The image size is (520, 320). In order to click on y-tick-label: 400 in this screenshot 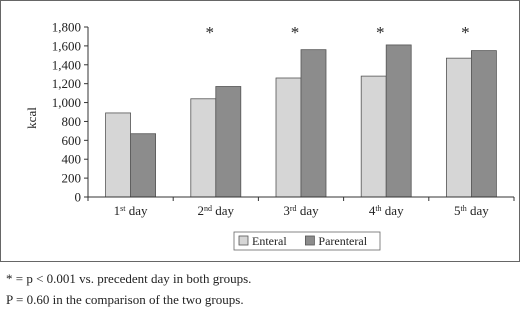, I will do `click(72, 159)`.